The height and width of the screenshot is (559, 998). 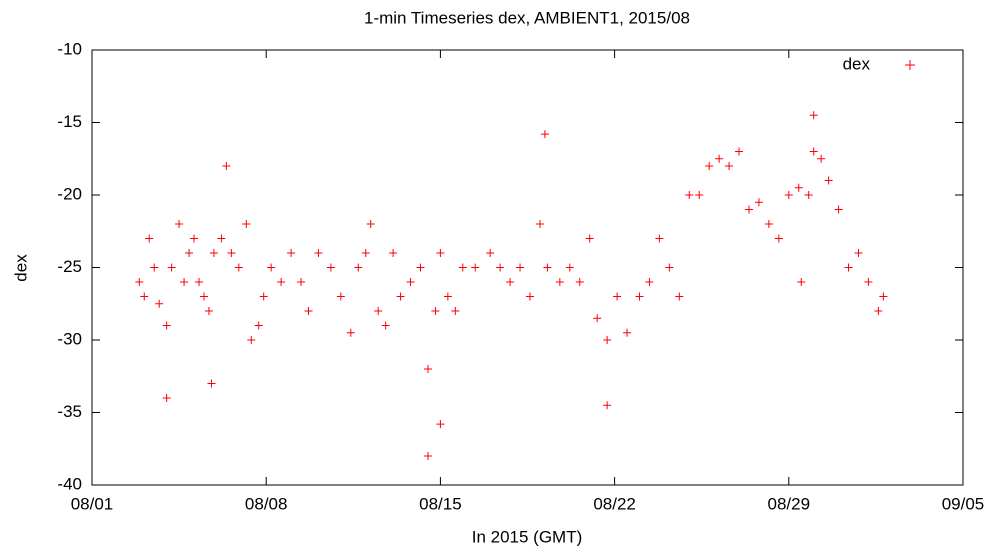 I want to click on x-tick-label: 08/15, so click(x=440, y=503).